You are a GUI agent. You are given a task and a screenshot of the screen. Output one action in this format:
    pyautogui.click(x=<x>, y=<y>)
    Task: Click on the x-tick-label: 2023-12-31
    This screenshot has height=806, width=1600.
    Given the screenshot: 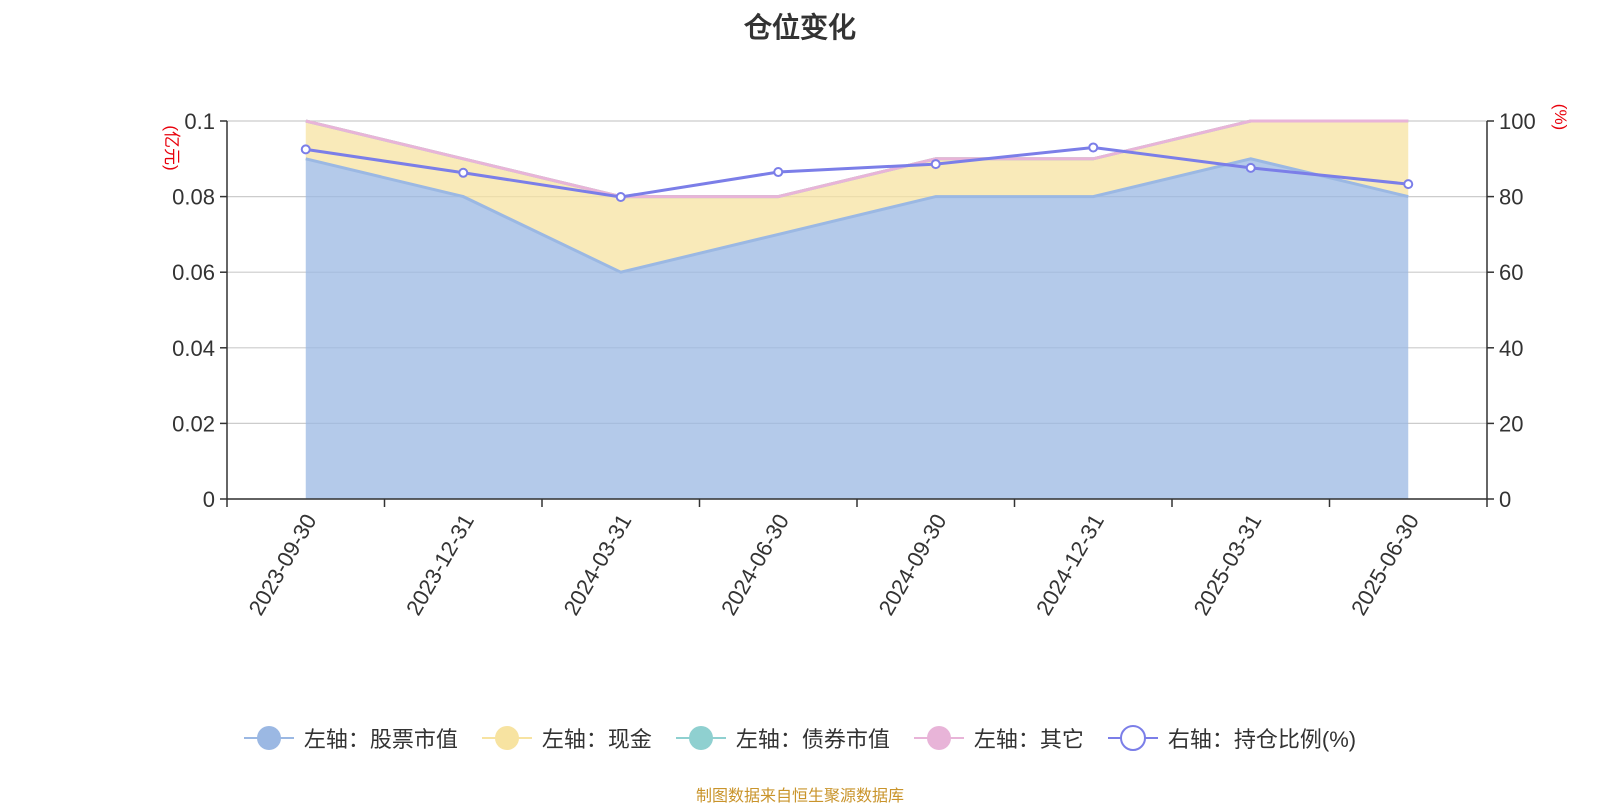 What is the action you would take?
    pyautogui.click(x=440, y=565)
    